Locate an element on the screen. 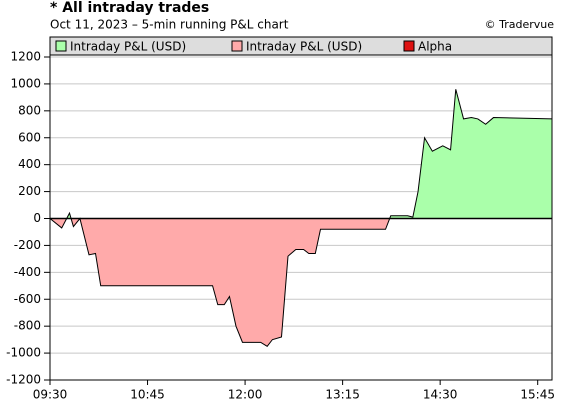 The width and height of the screenshot is (579, 407). y-tick-label: -800 is located at coordinates (27, 326).